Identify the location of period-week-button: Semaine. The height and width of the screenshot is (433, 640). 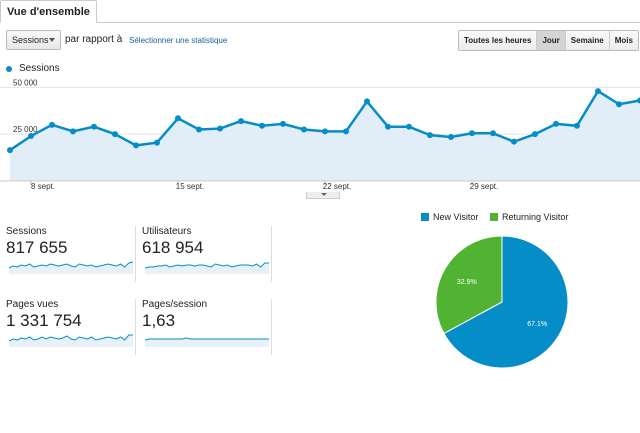
(586, 40).